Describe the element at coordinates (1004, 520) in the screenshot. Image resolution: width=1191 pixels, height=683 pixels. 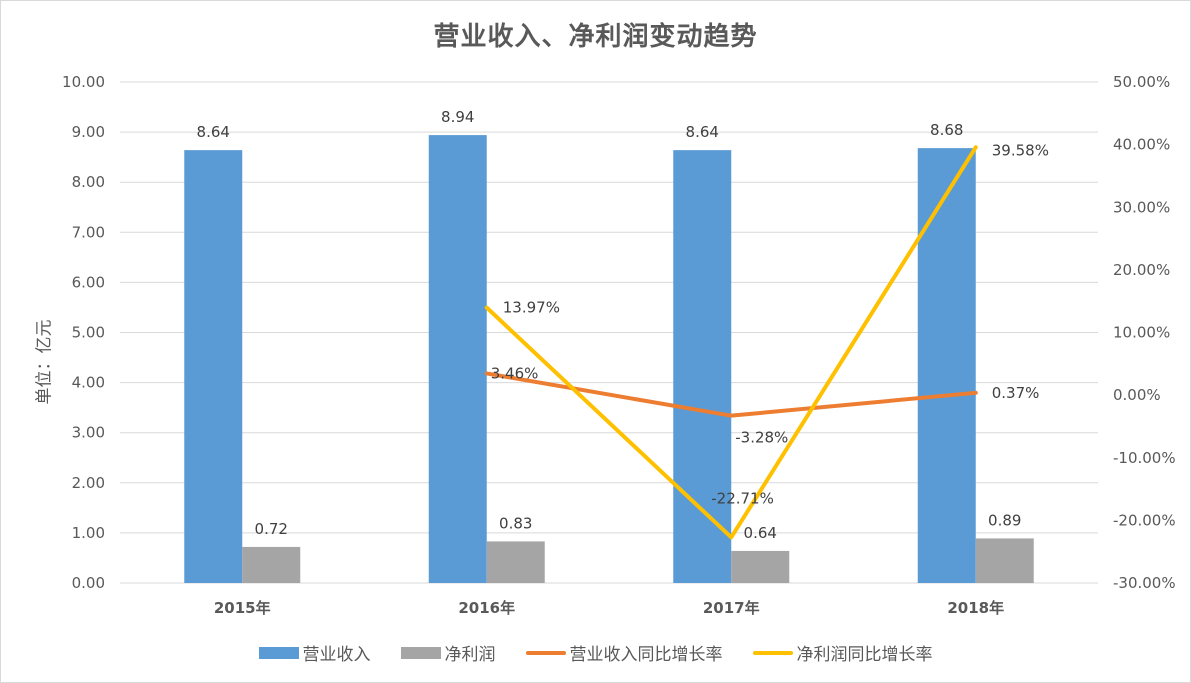
I see `data-label: 0.89` at that location.